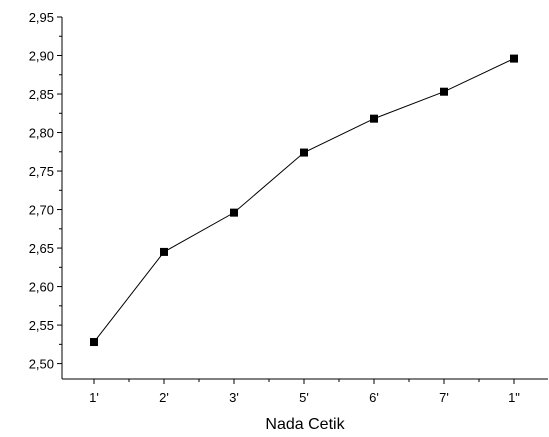 This screenshot has height=437, width=549. I want to click on x-tick-label: 1", so click(514, 397).